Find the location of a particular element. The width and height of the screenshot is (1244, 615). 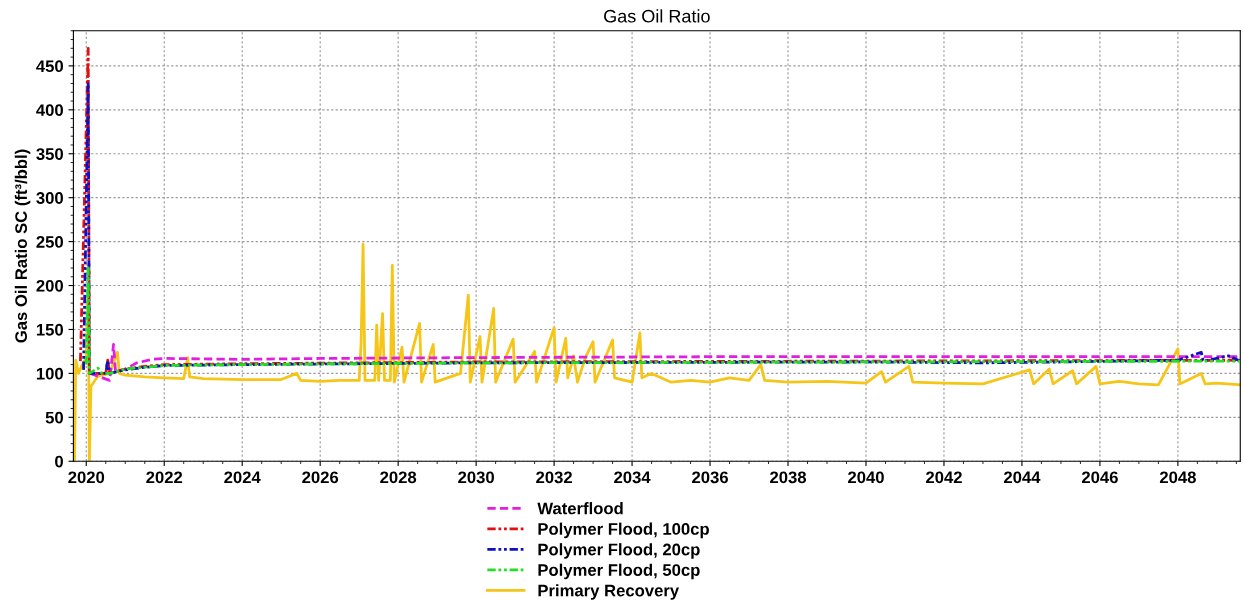

legend-label: Polymer Flood, 100cp is located at coordinates (623, 530).